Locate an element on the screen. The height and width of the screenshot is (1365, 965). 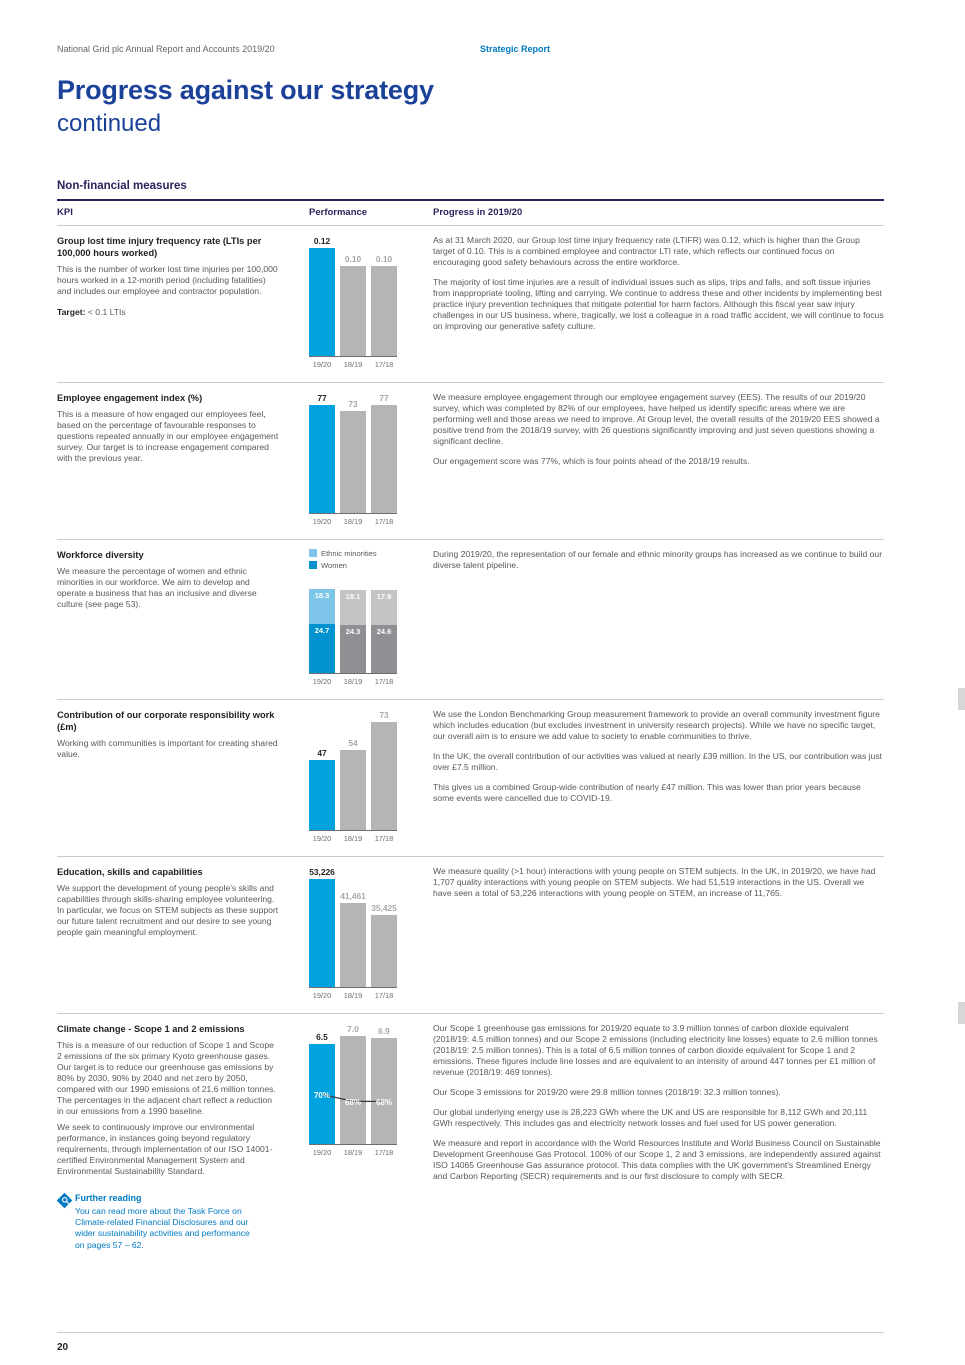
bar-value-label: 53,226 is located at coordinates (322, 871).